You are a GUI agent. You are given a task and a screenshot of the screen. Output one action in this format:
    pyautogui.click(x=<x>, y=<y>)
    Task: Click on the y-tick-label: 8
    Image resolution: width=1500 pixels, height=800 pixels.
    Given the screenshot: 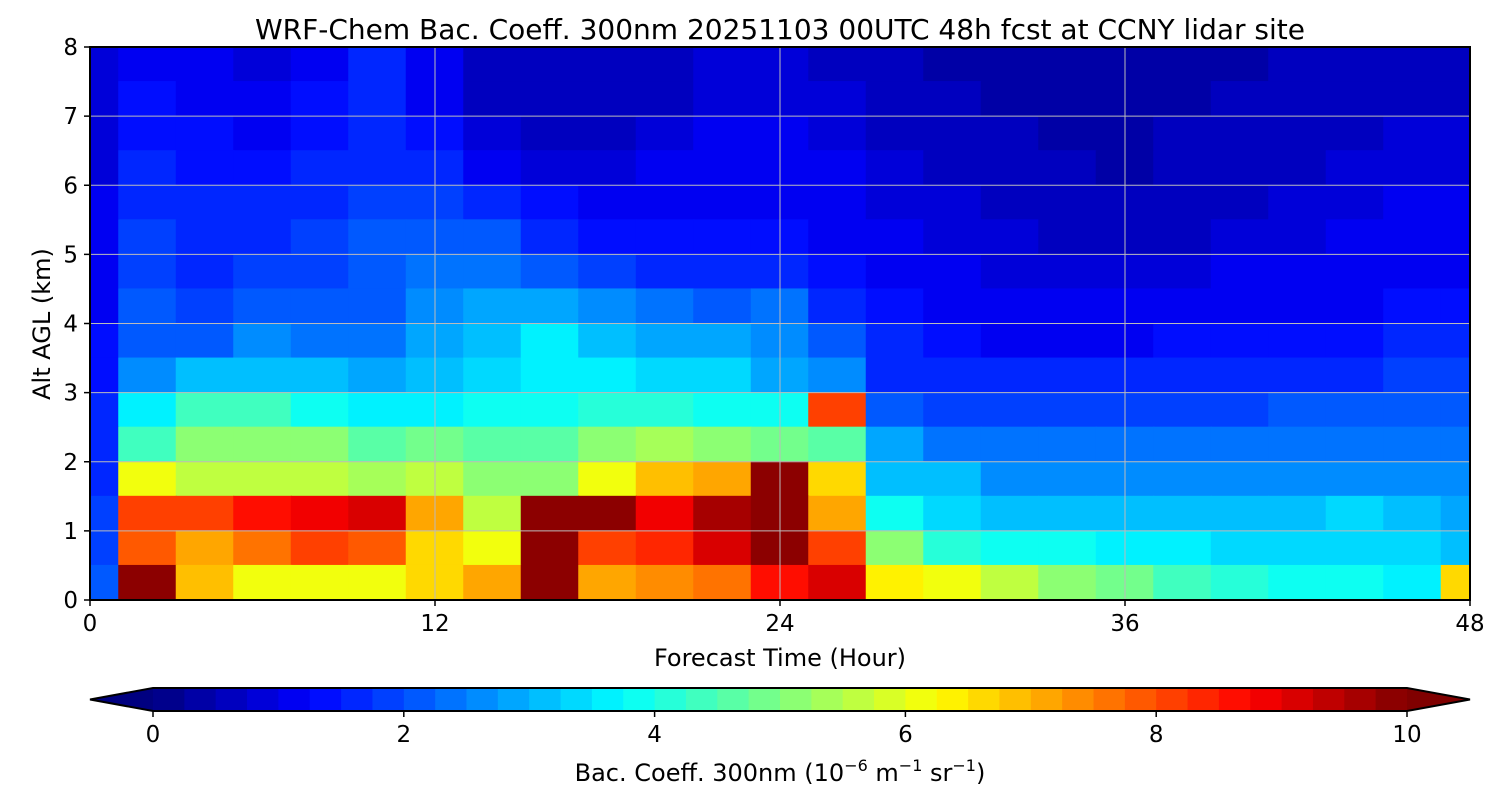 What is the action you would take?
    pyautogui.click(x=70, y=48)
    